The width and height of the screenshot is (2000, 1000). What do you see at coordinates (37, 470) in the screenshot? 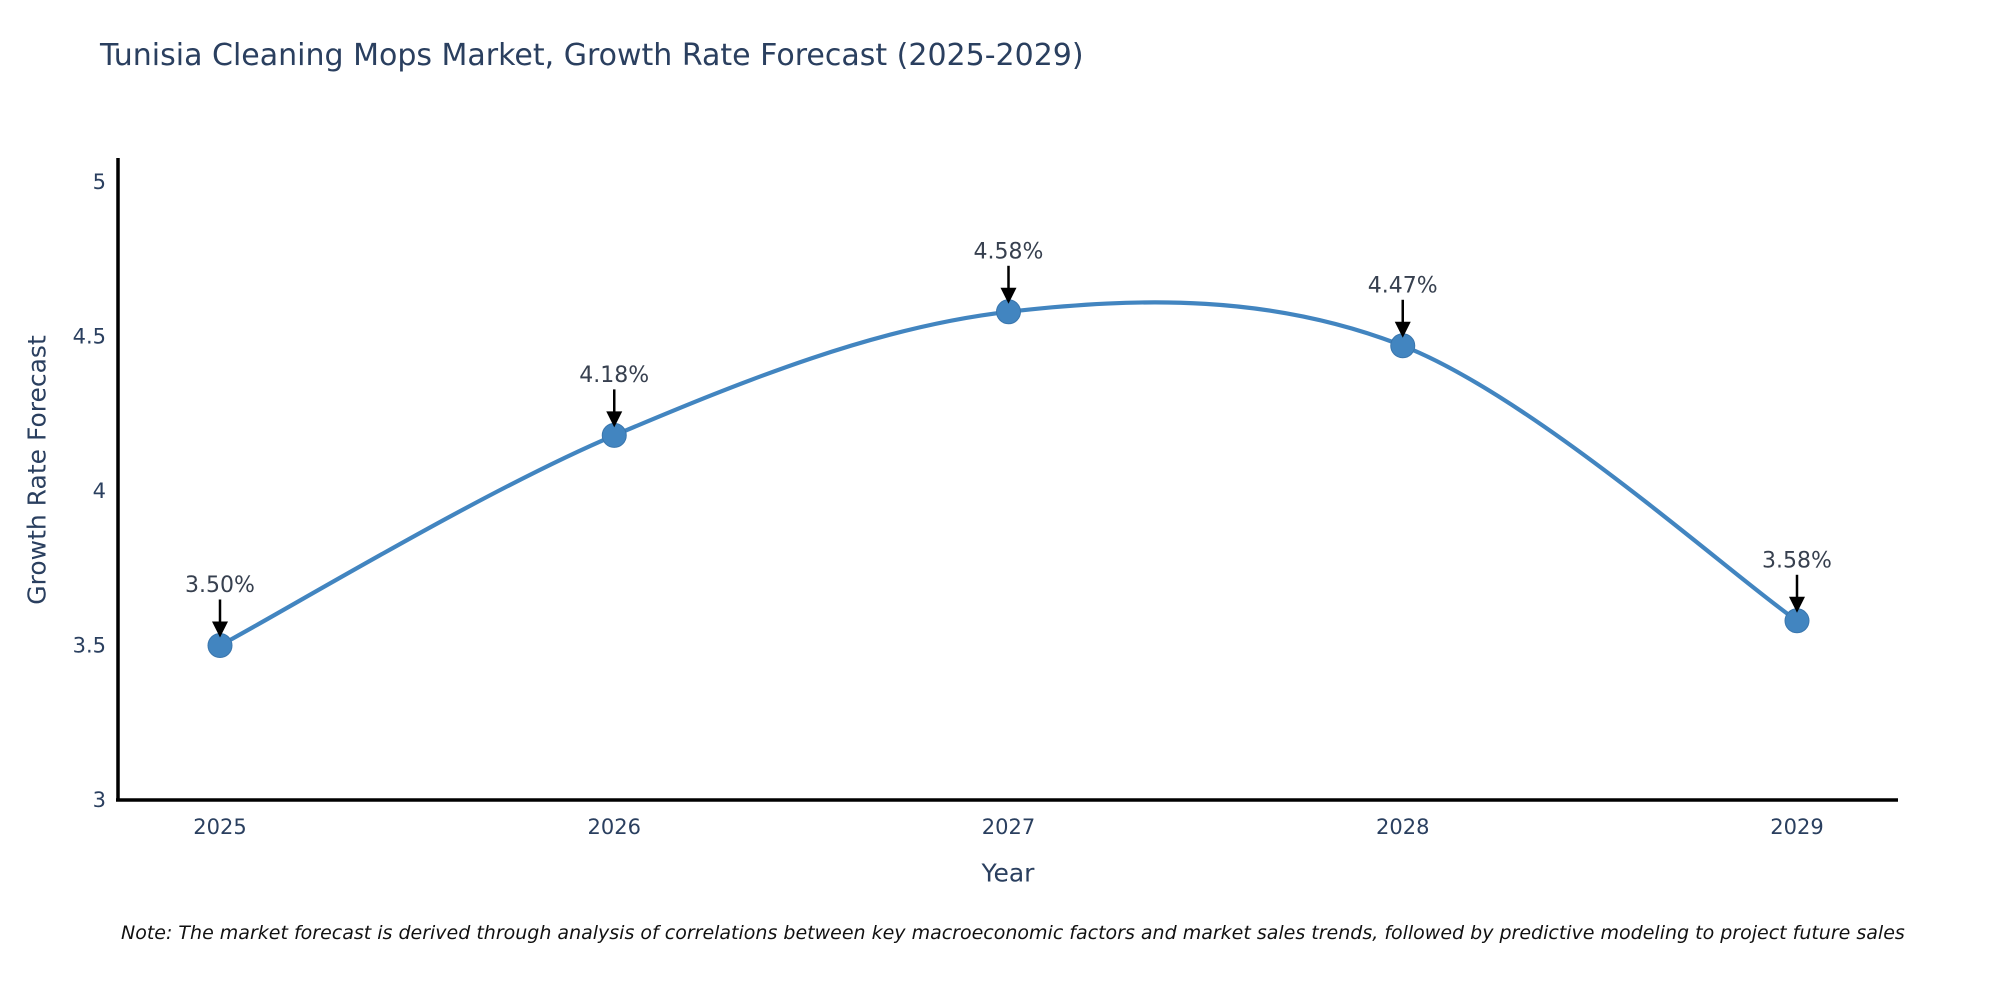
I see `y-axis-title: Growth Rate Forecast` at bounding box center [37, 470].